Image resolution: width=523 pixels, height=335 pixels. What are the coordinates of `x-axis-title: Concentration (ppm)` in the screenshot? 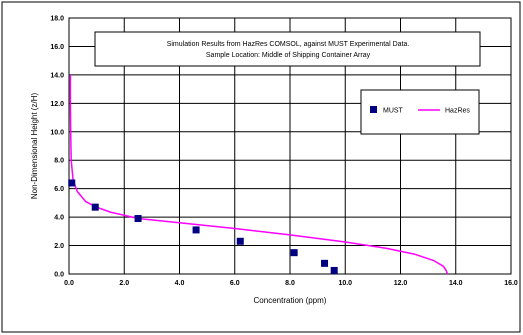 It's located at (290, 300).